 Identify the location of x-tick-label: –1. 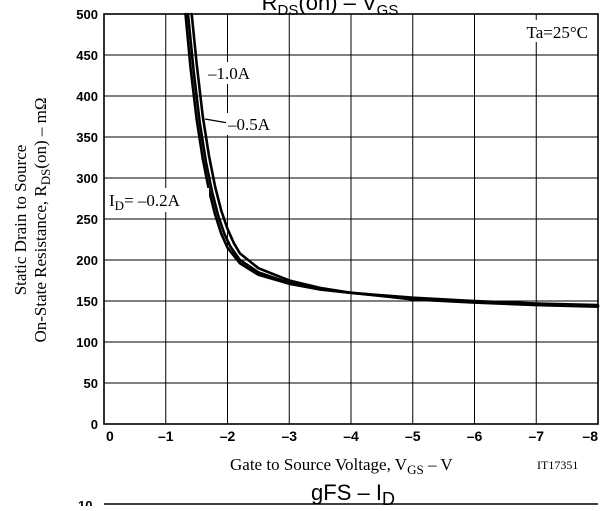
(166, 436).